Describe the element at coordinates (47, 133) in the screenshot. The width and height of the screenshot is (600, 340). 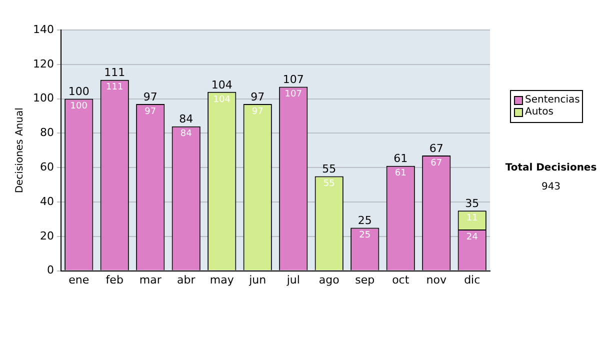
I see `y-tick-label: 80` at that location.